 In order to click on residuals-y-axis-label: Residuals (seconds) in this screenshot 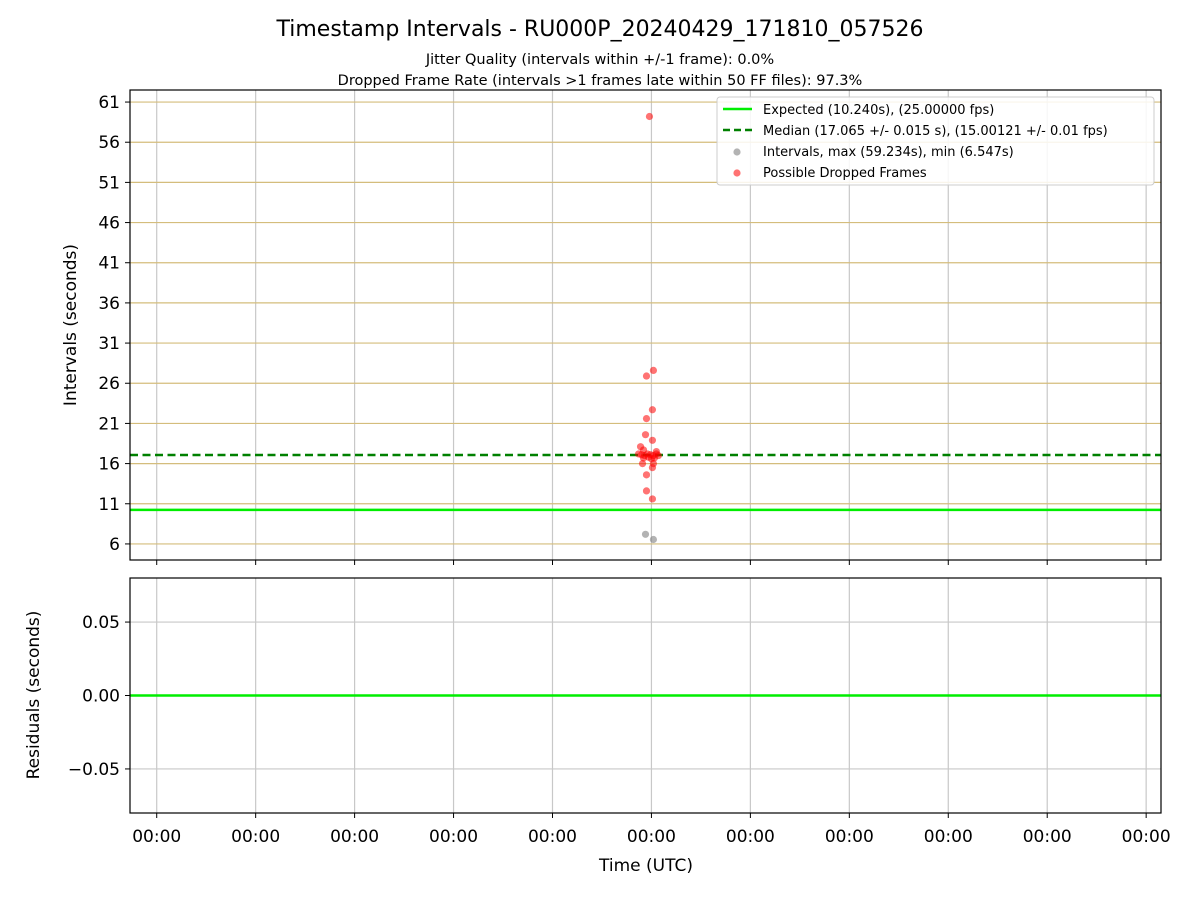, I will do `click(34, 695)`.